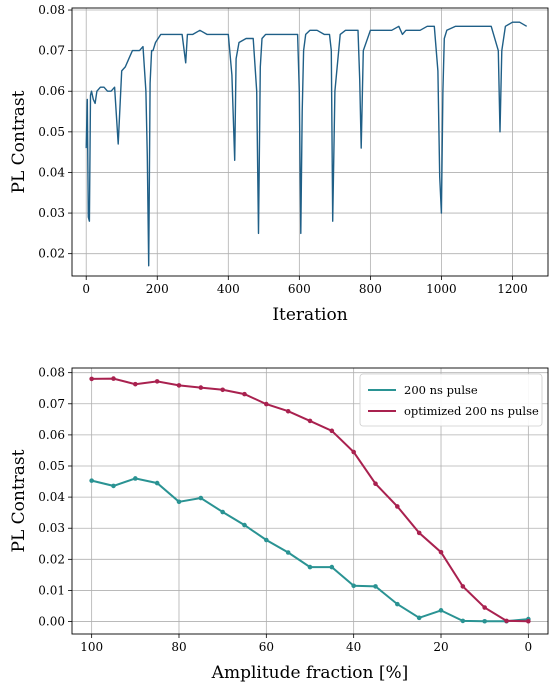  What do you see at coordinates (299, 289) in the screenshot?
I see `x-tick-label: 600` at bounding box center [299, 289].